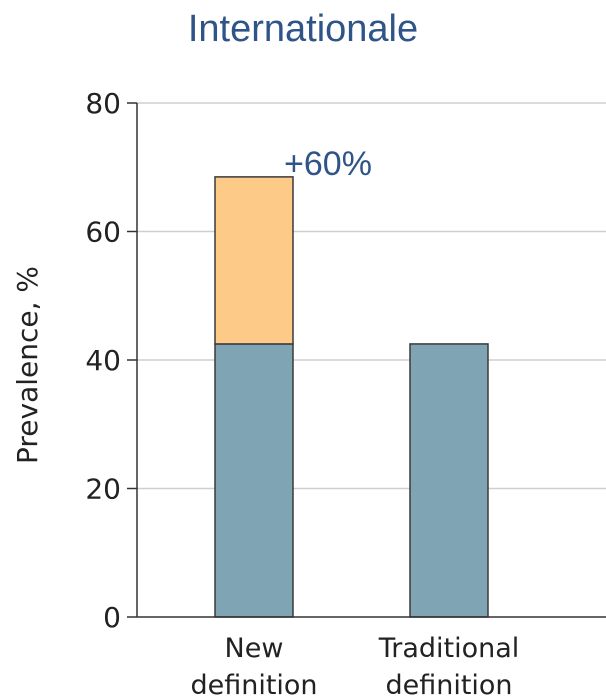 This screenshot has width=606, height=700. Describe the element at coordinates (354, 666) in the screenshot. I see `x-tick-labels: New definition Traditional definition` at that location.